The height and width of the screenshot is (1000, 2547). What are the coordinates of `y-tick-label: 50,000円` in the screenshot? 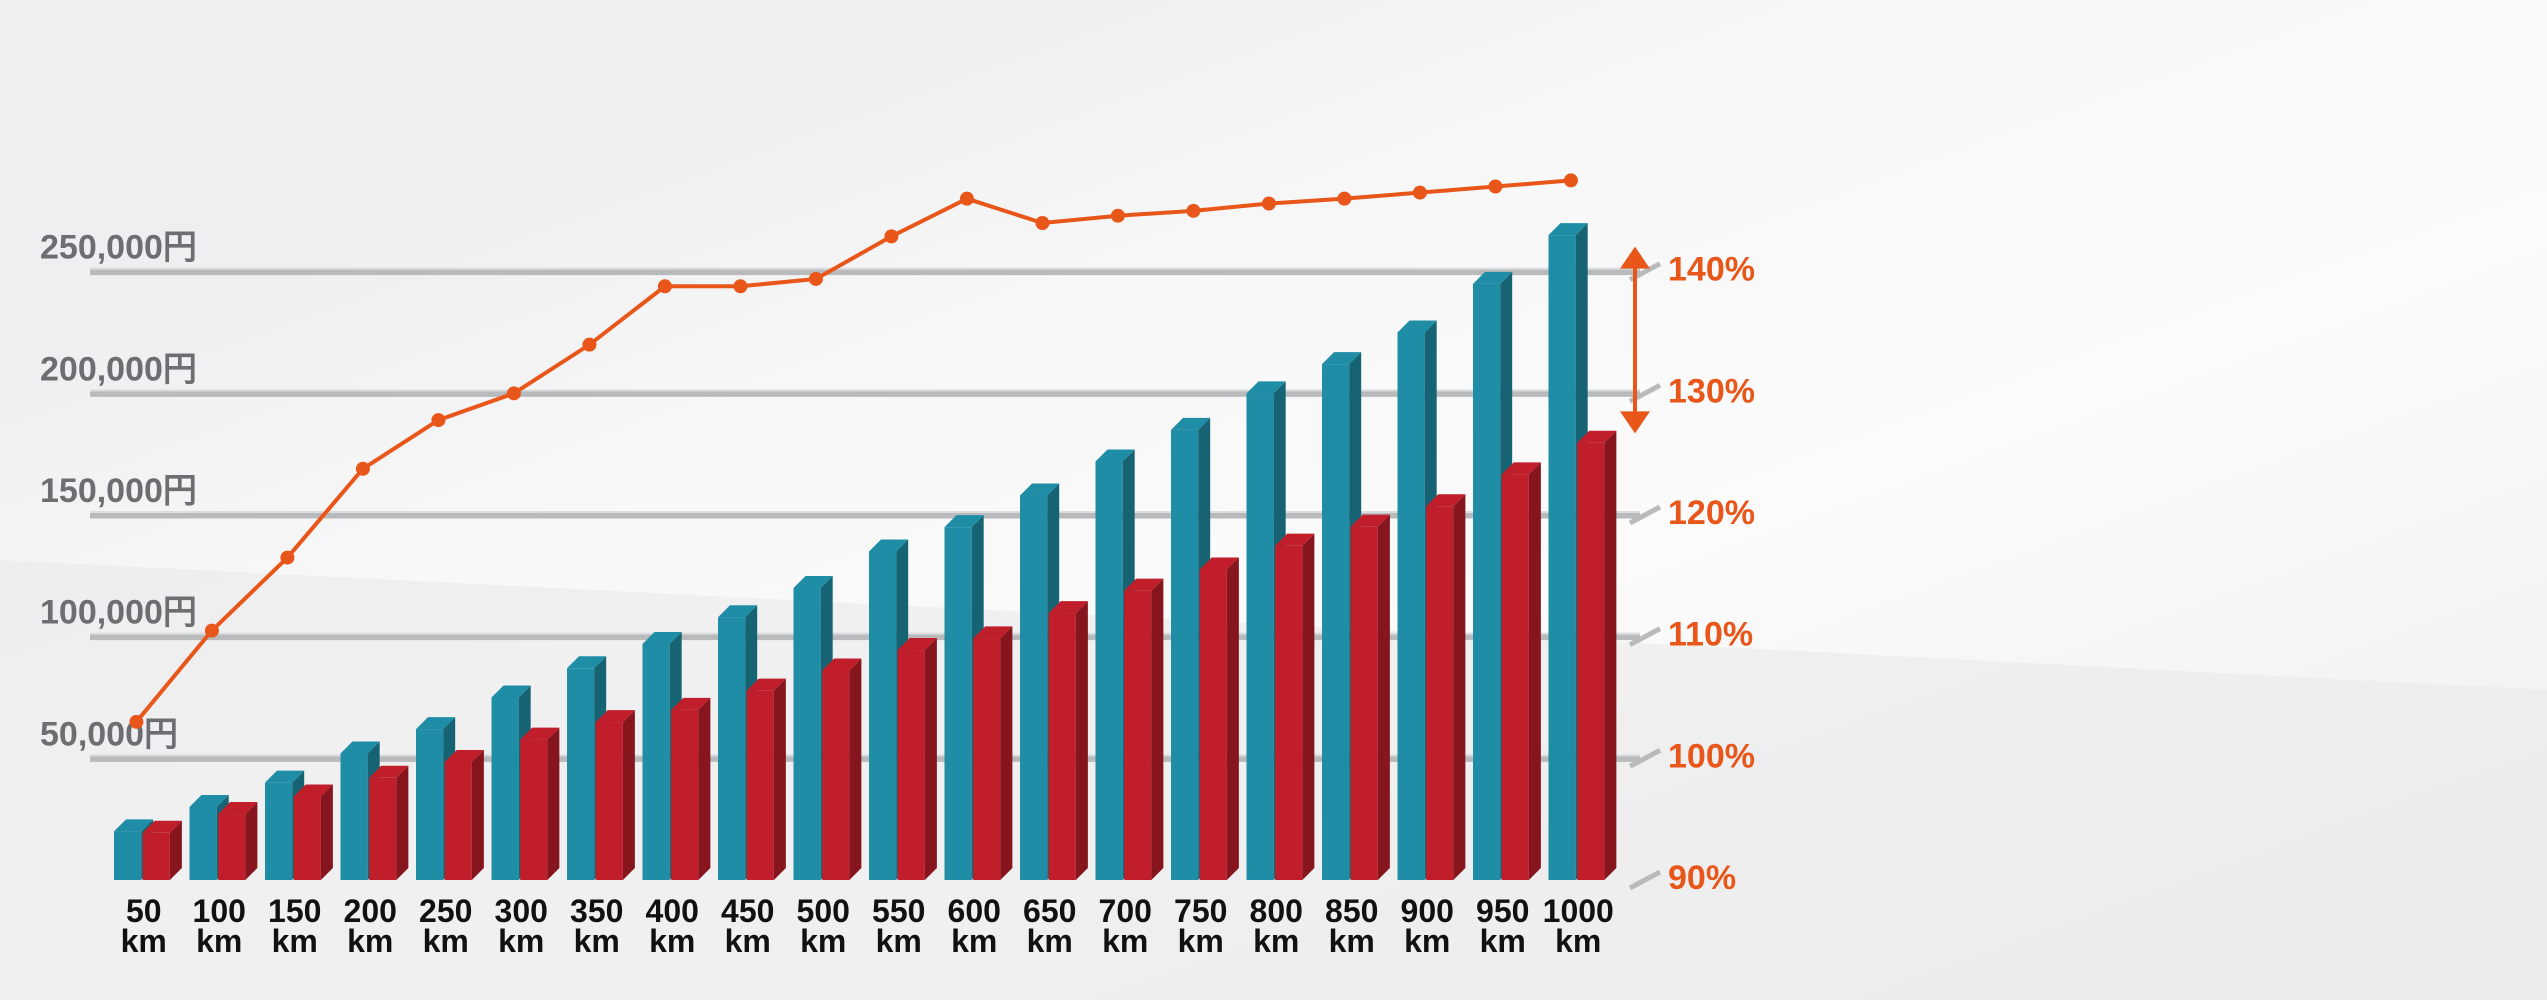 It's located at (109, 734).